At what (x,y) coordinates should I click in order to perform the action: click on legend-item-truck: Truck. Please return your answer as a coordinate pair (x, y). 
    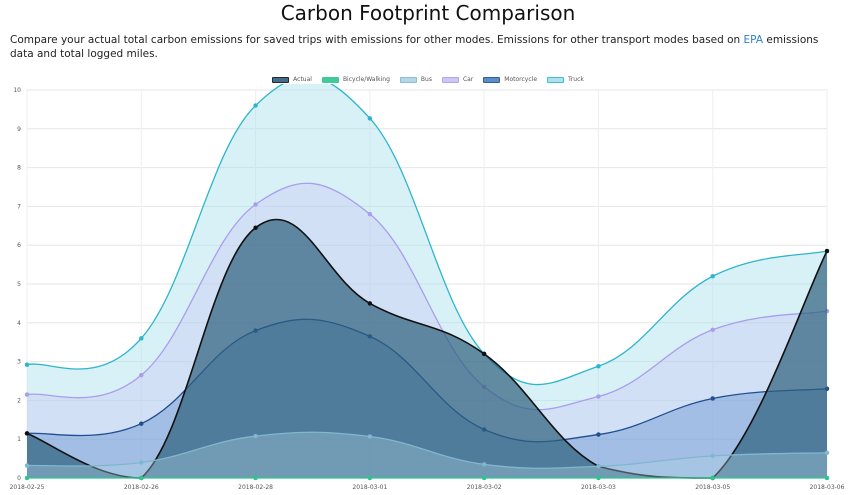
    Looking at the image, I should click on (565, 79).